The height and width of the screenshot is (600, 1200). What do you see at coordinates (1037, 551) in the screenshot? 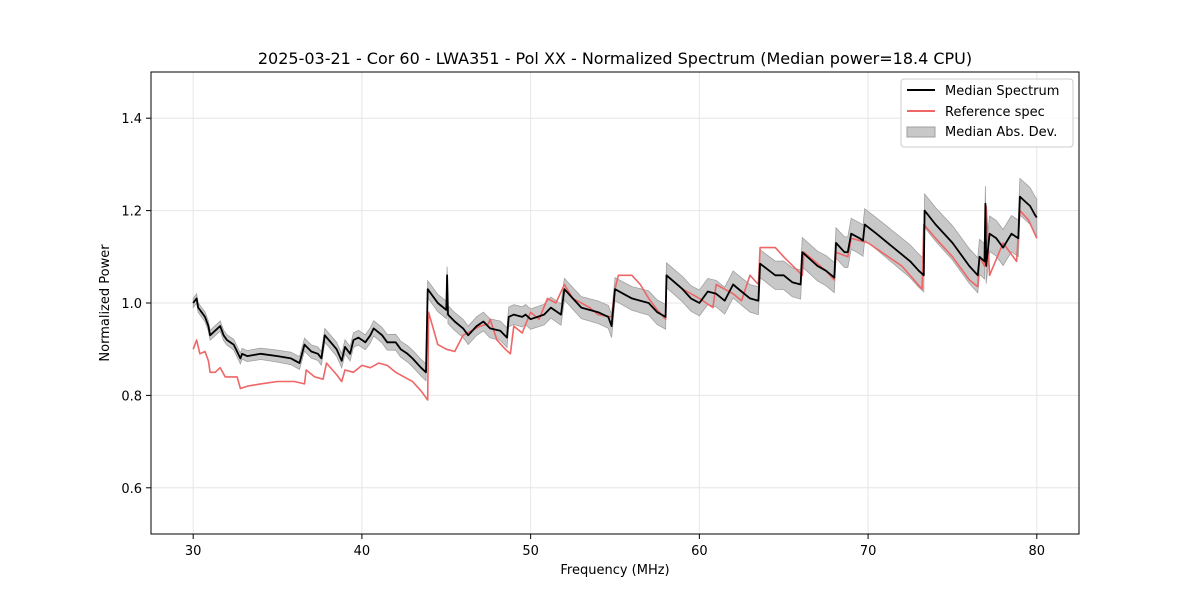
I see `x-tick-label: 80` at bounding box center [1037, 551].